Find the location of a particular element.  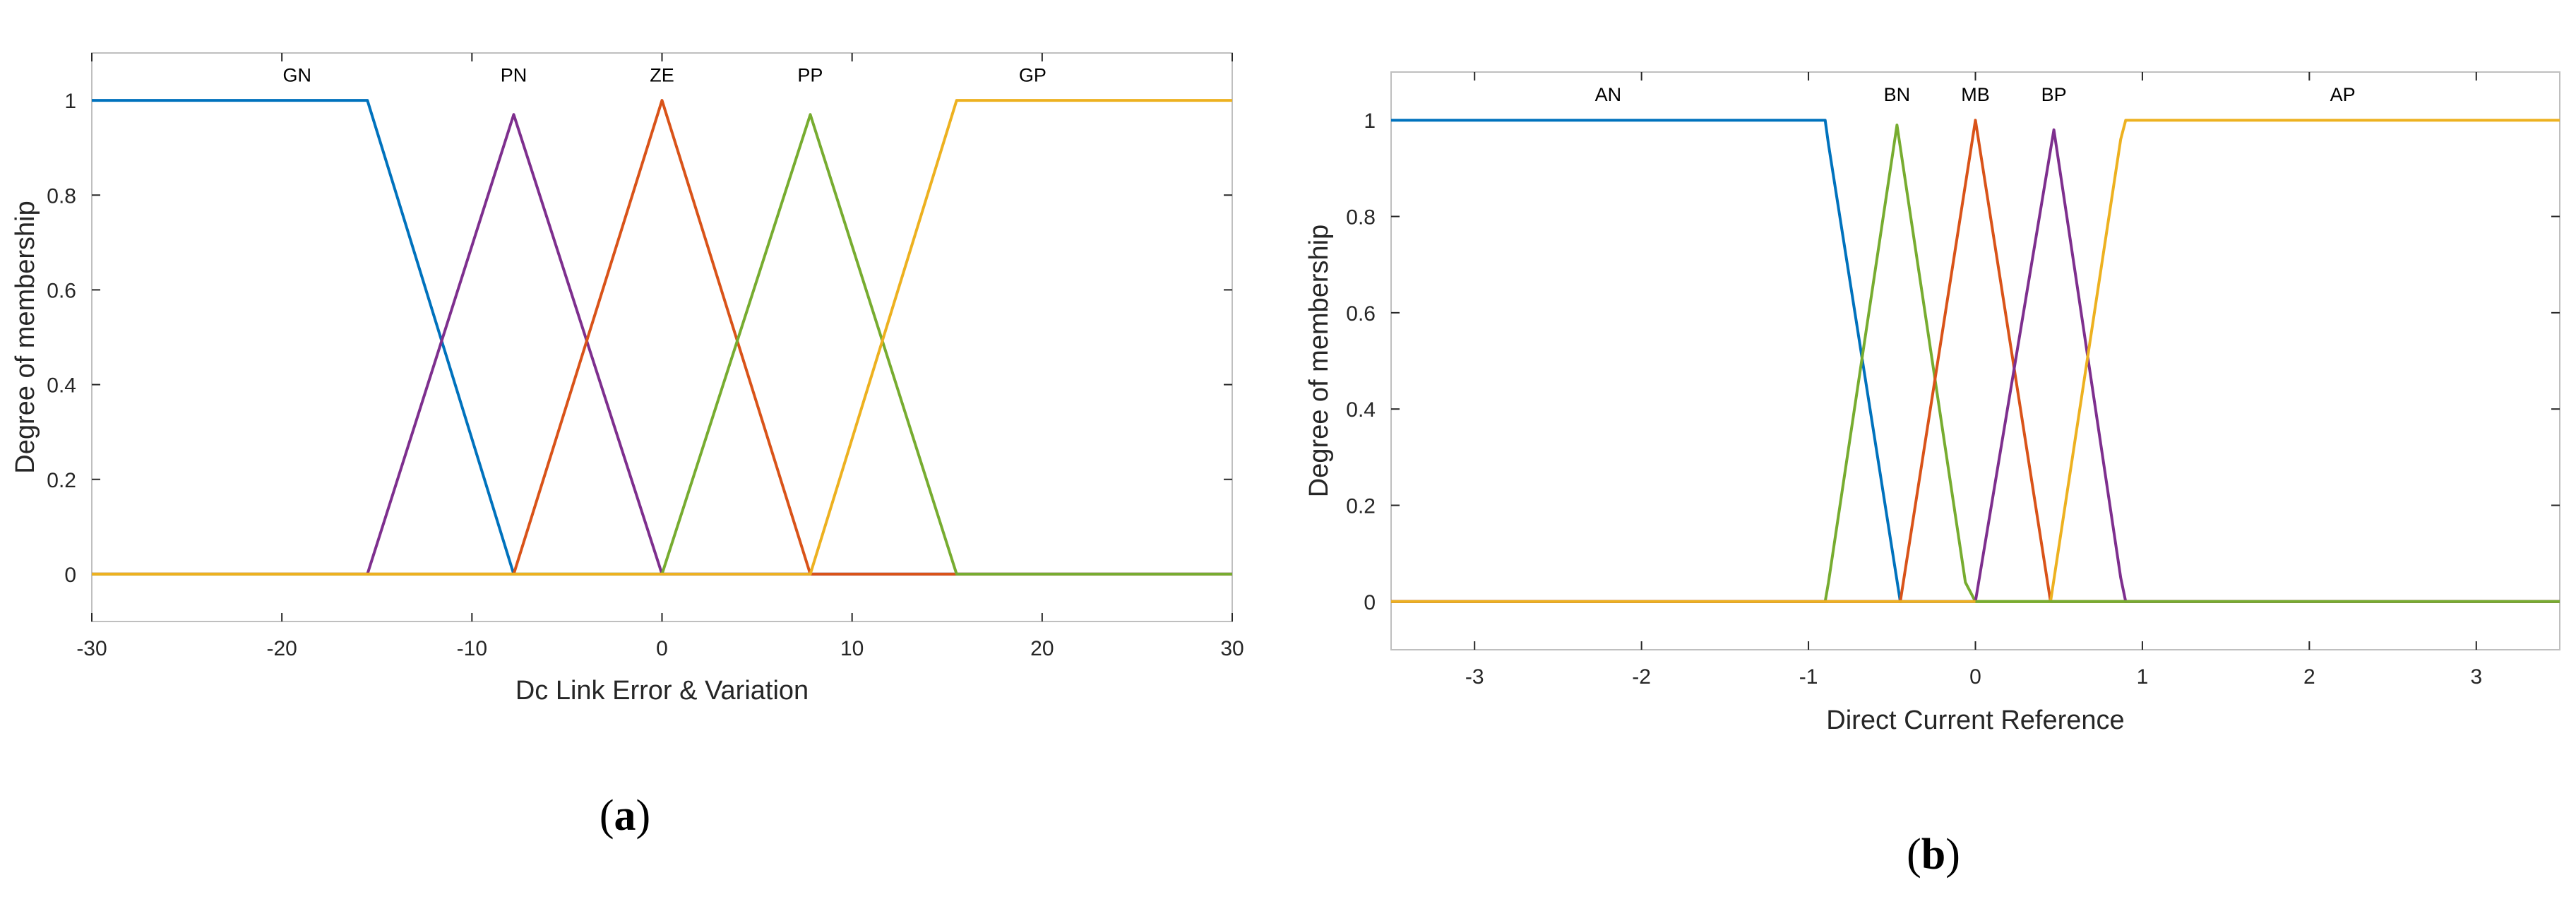

series-label-mb: MB is located at coordinates (1975, 94).